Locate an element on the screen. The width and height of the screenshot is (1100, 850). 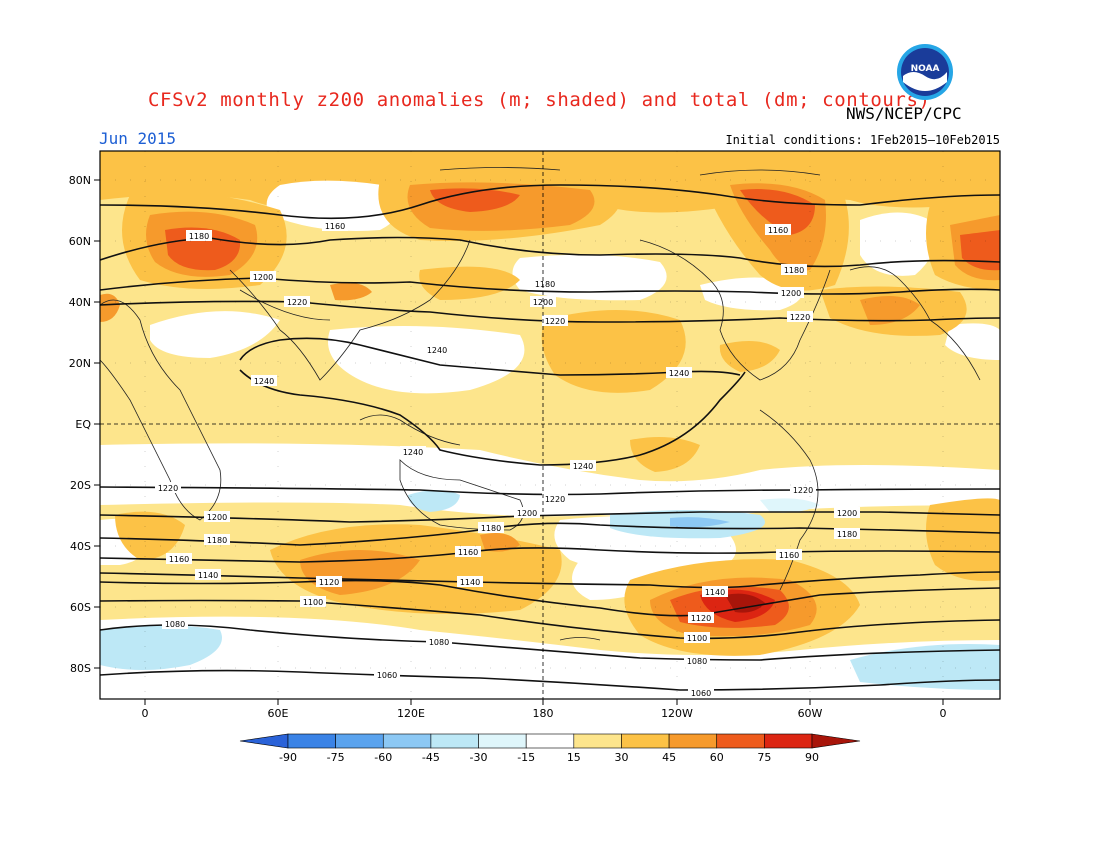
shade-neutral-tropics-s is located at coordinates (550, 480).